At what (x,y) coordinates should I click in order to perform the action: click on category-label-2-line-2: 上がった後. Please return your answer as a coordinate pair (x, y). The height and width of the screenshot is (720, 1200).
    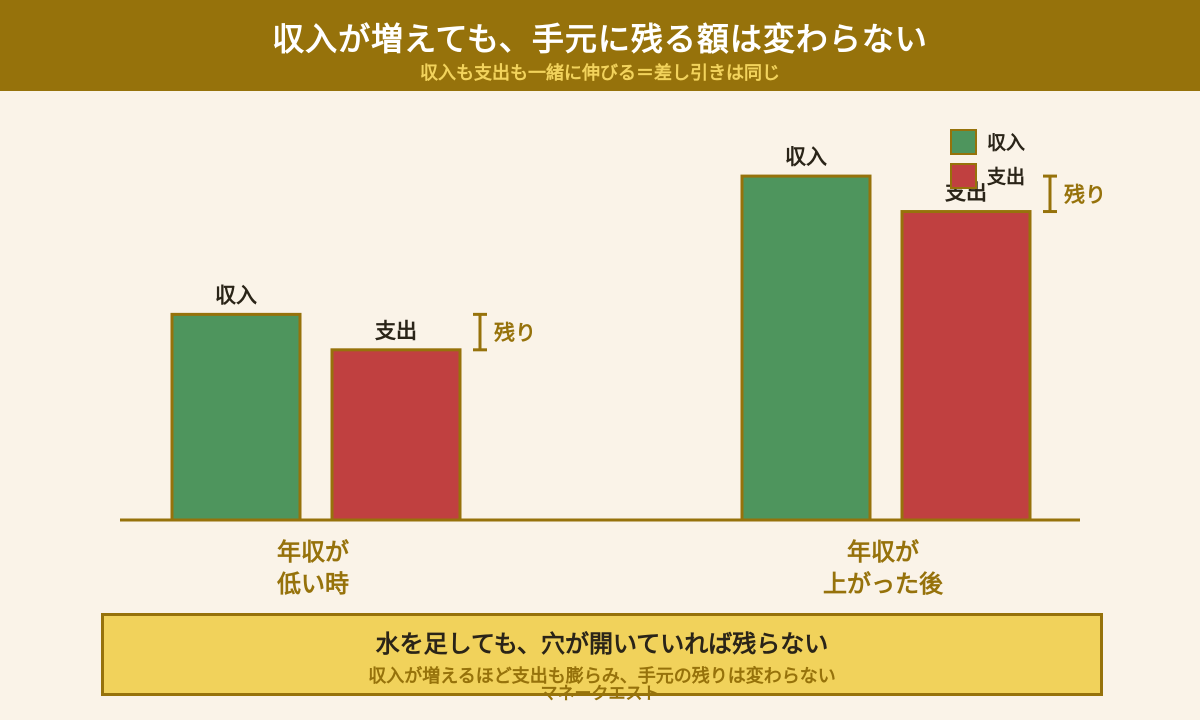
    Looking at the image, I should click on (883, 584).